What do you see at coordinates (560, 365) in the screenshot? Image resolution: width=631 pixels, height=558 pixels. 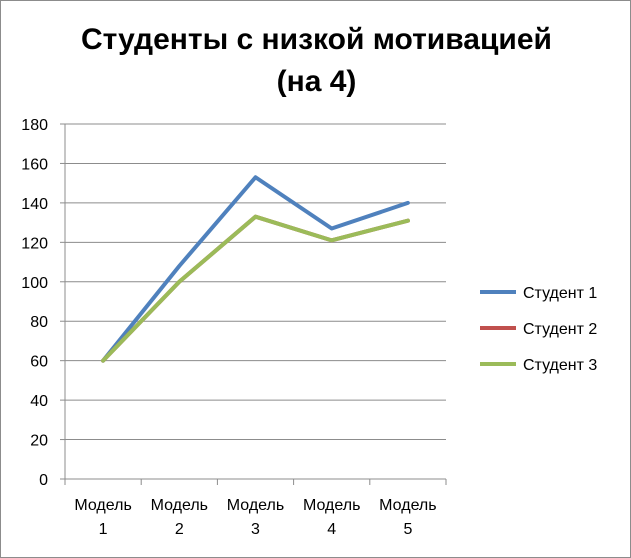 I see `legend-label: Студент 3` at bounding box center [560, 365].